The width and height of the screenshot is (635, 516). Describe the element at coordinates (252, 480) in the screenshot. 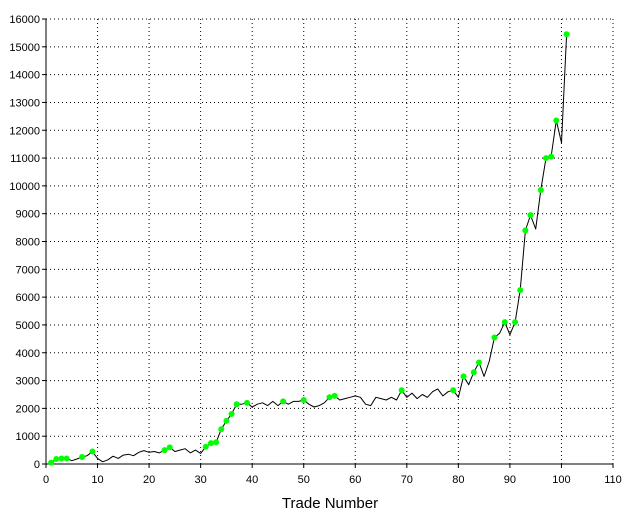

I see `x-tick-label: 40` at that location.